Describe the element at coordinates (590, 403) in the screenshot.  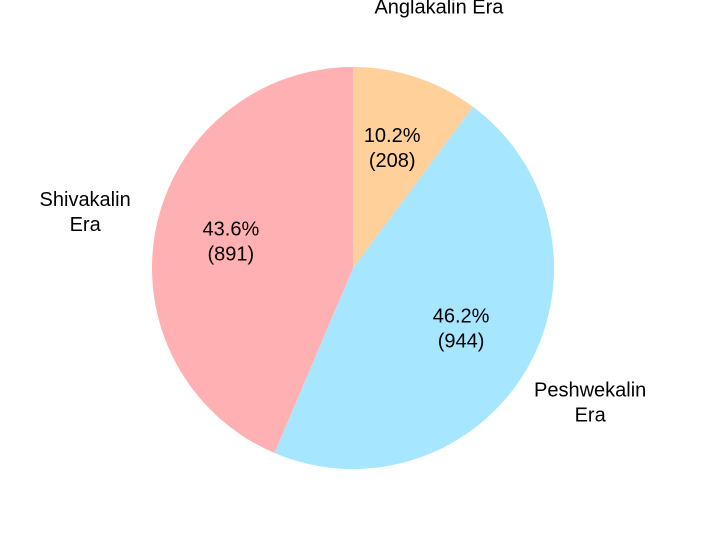
I see `category-label: Peshwekalin Era` at that location.